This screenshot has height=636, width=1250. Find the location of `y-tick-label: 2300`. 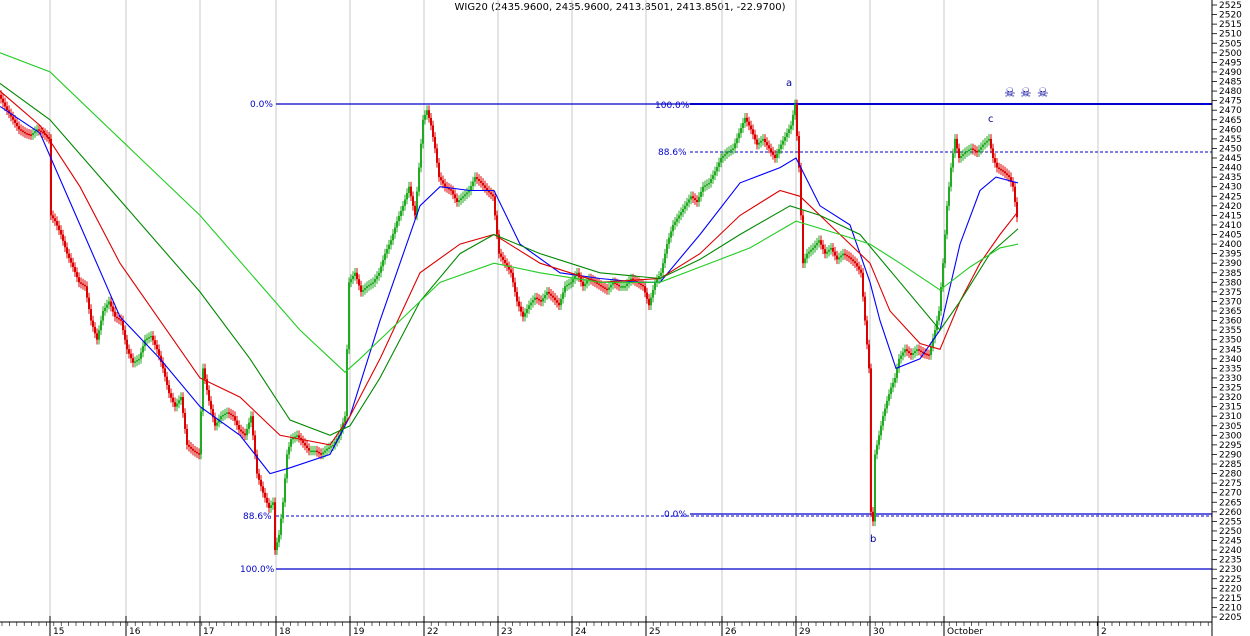

y-tick-label: 2300 is located at coordinates (1230, 436).